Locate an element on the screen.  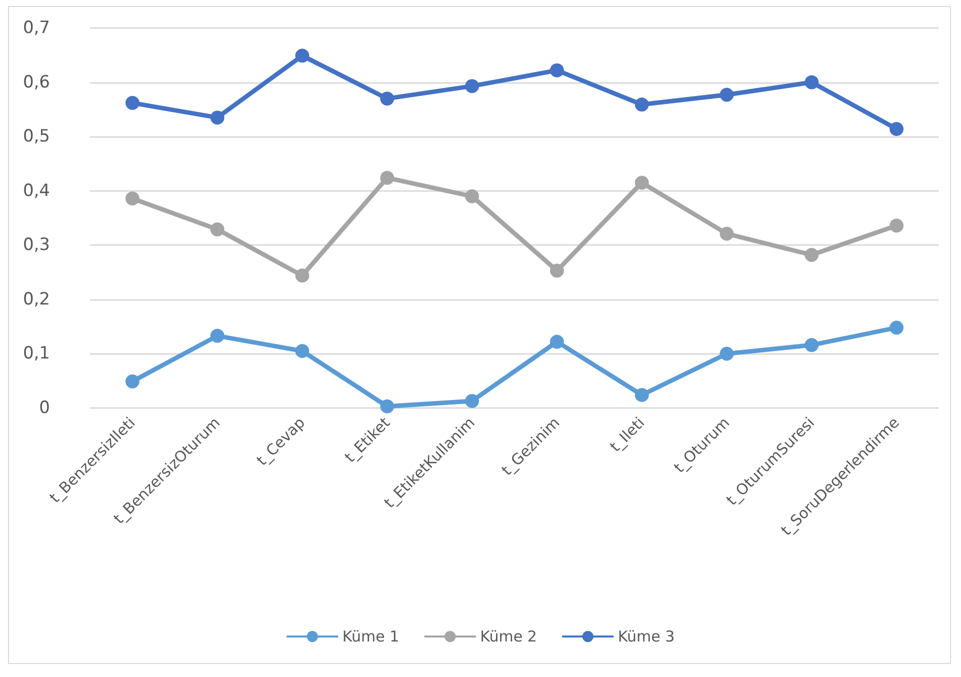
y-tick-label: 0,6 is located at coordinates (36, 82).